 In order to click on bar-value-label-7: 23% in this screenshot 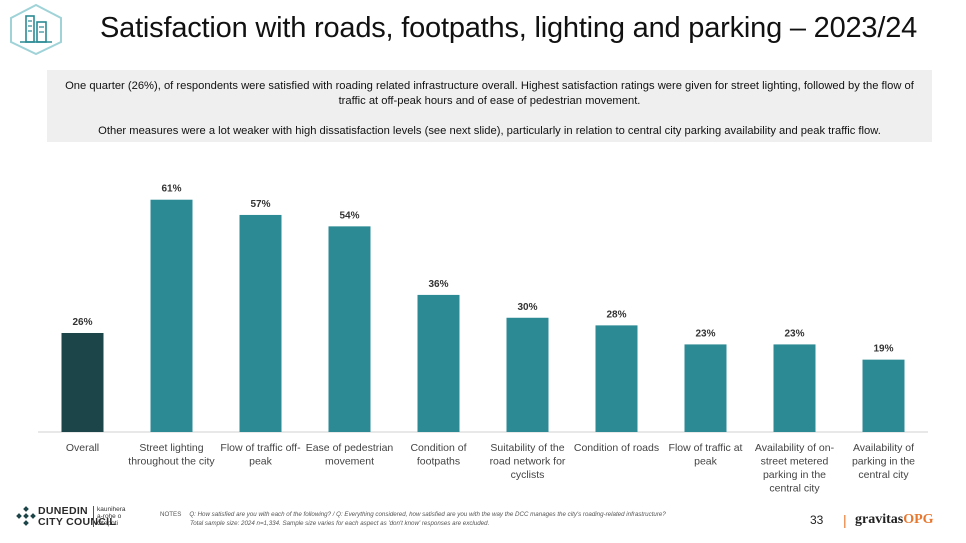, I will do `click(705, 333)`.